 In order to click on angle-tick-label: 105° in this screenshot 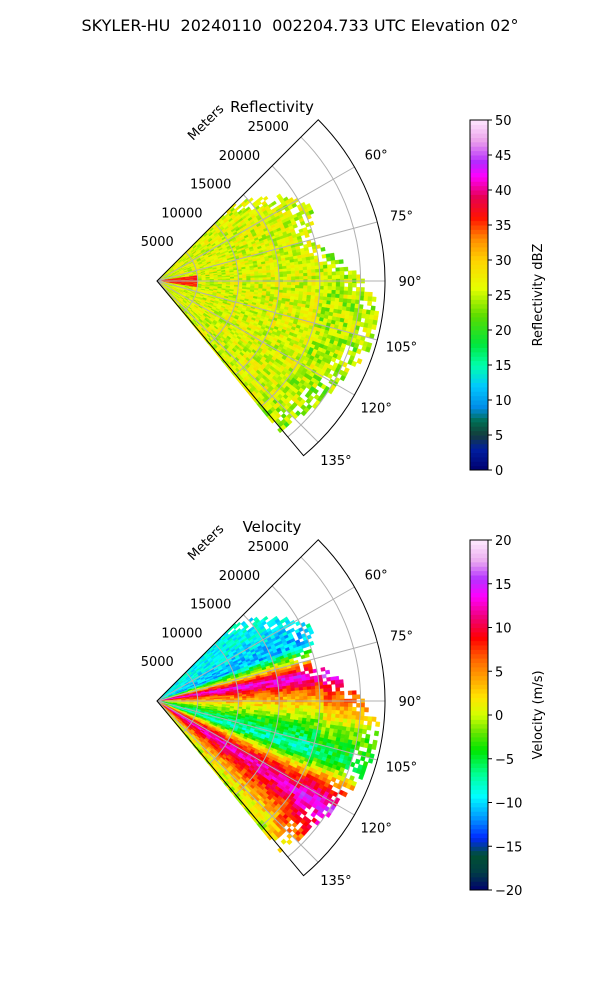, I will do `click(401, 348)`.